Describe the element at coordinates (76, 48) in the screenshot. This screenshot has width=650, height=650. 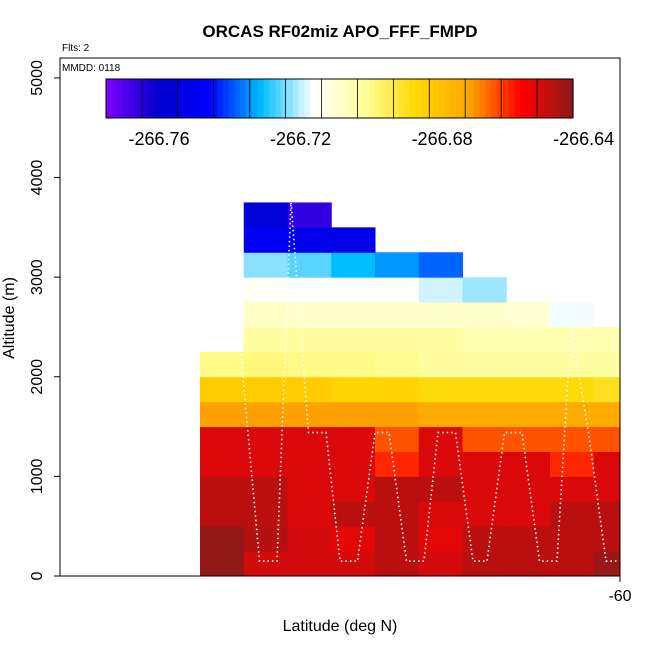
I see `flights-annotation: Flts: 2` at that location.